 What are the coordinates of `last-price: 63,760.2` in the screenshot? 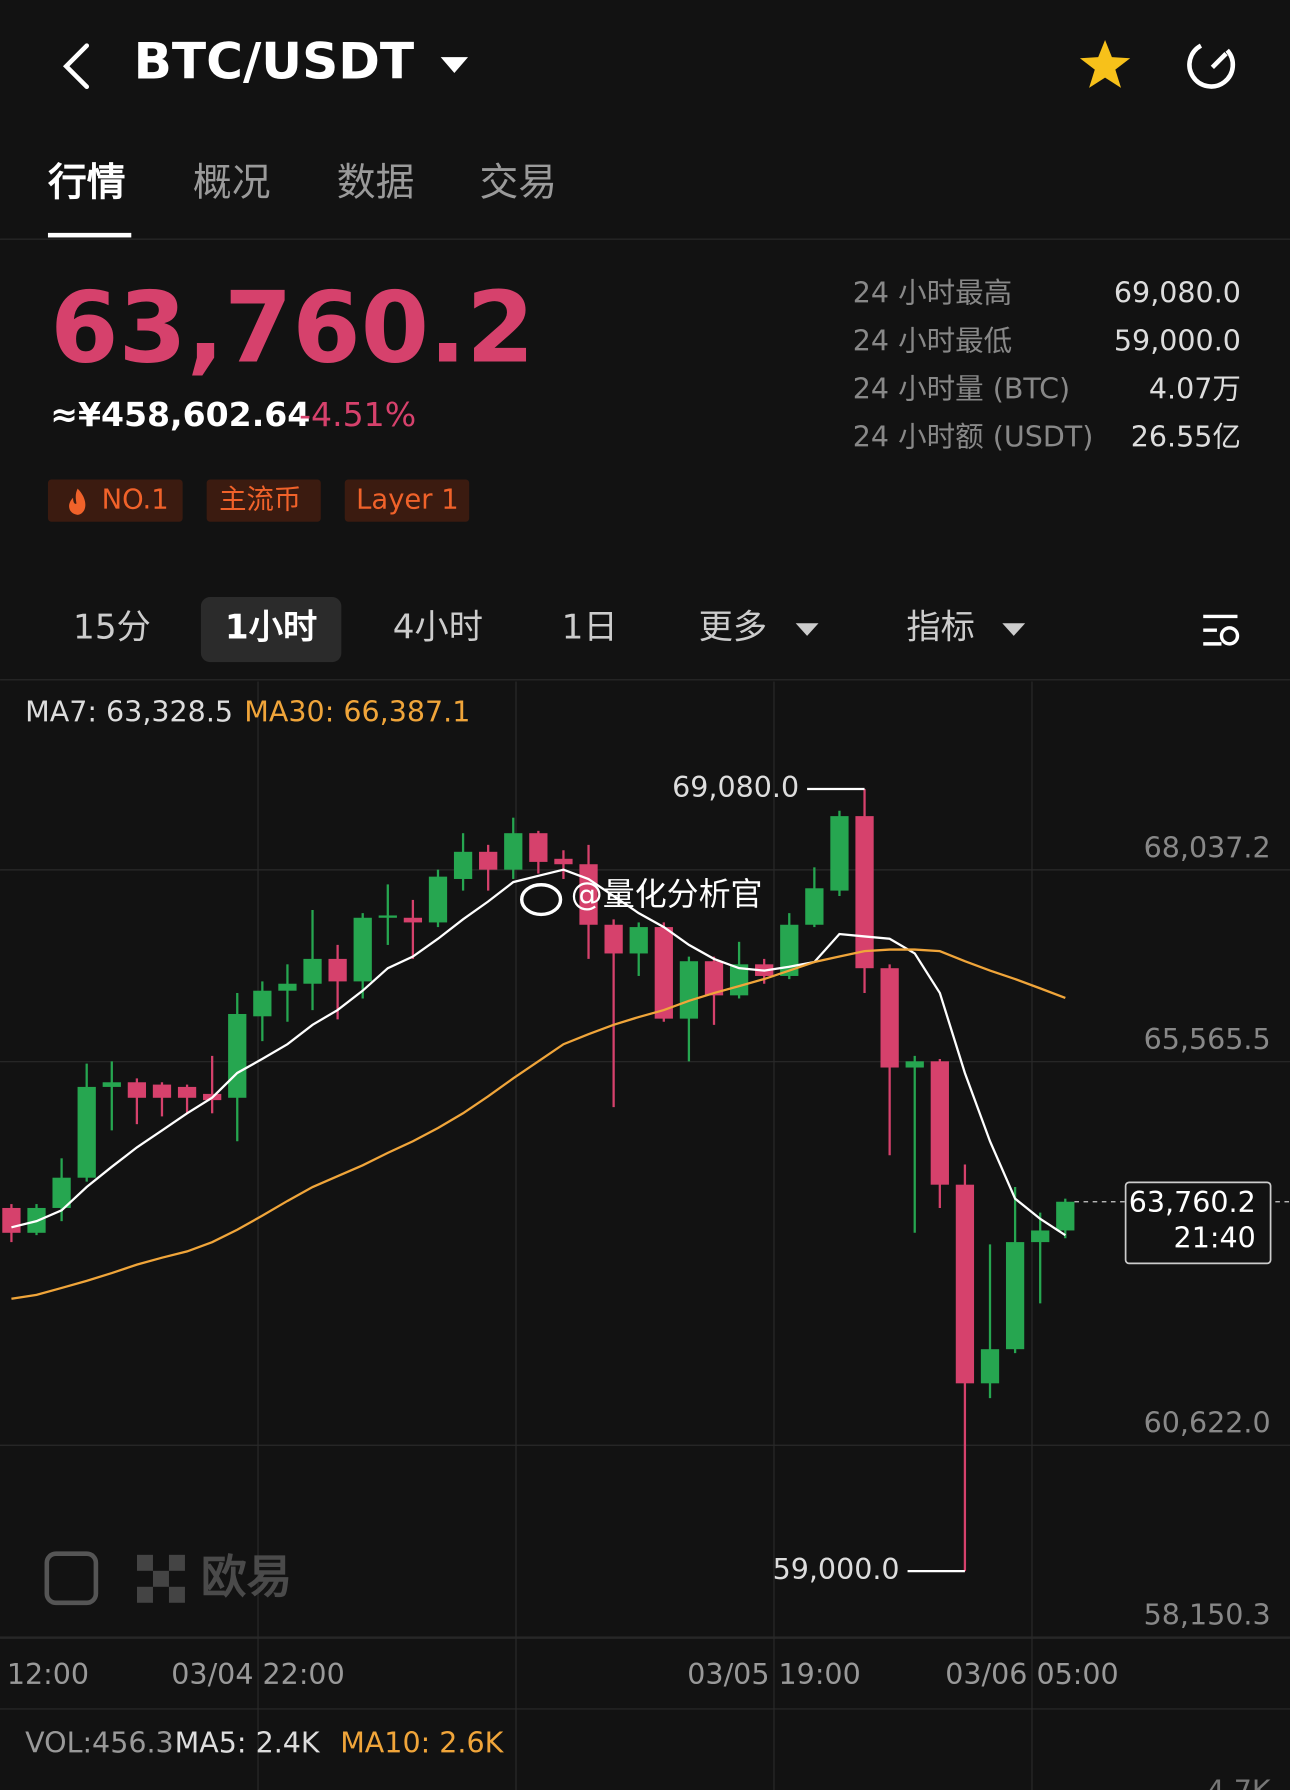 It's located at (292, 328).